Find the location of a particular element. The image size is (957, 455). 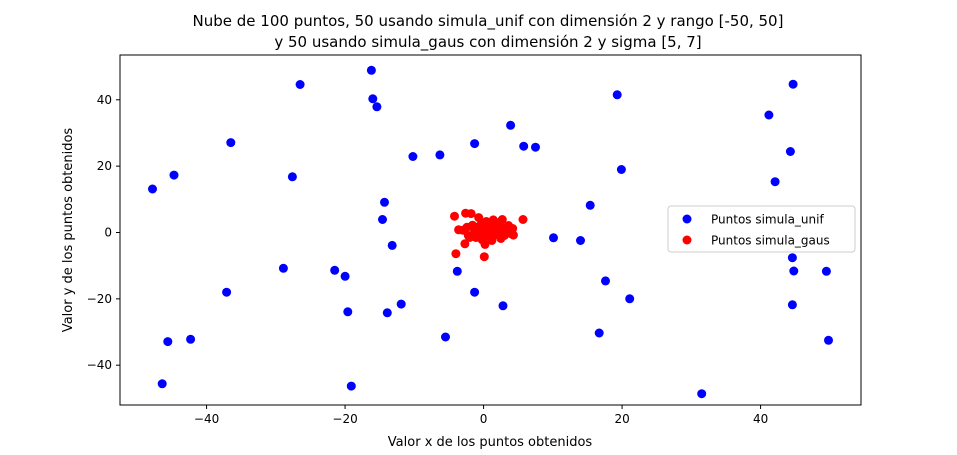

x-tick-label-5: 40 is located at coordinates (760, 419).